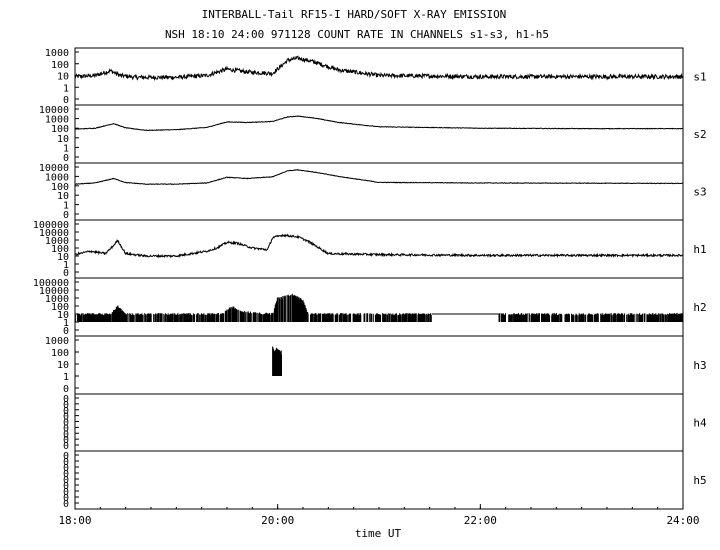  I want to click on x-tick-label: 20:00, so click(277, 520).